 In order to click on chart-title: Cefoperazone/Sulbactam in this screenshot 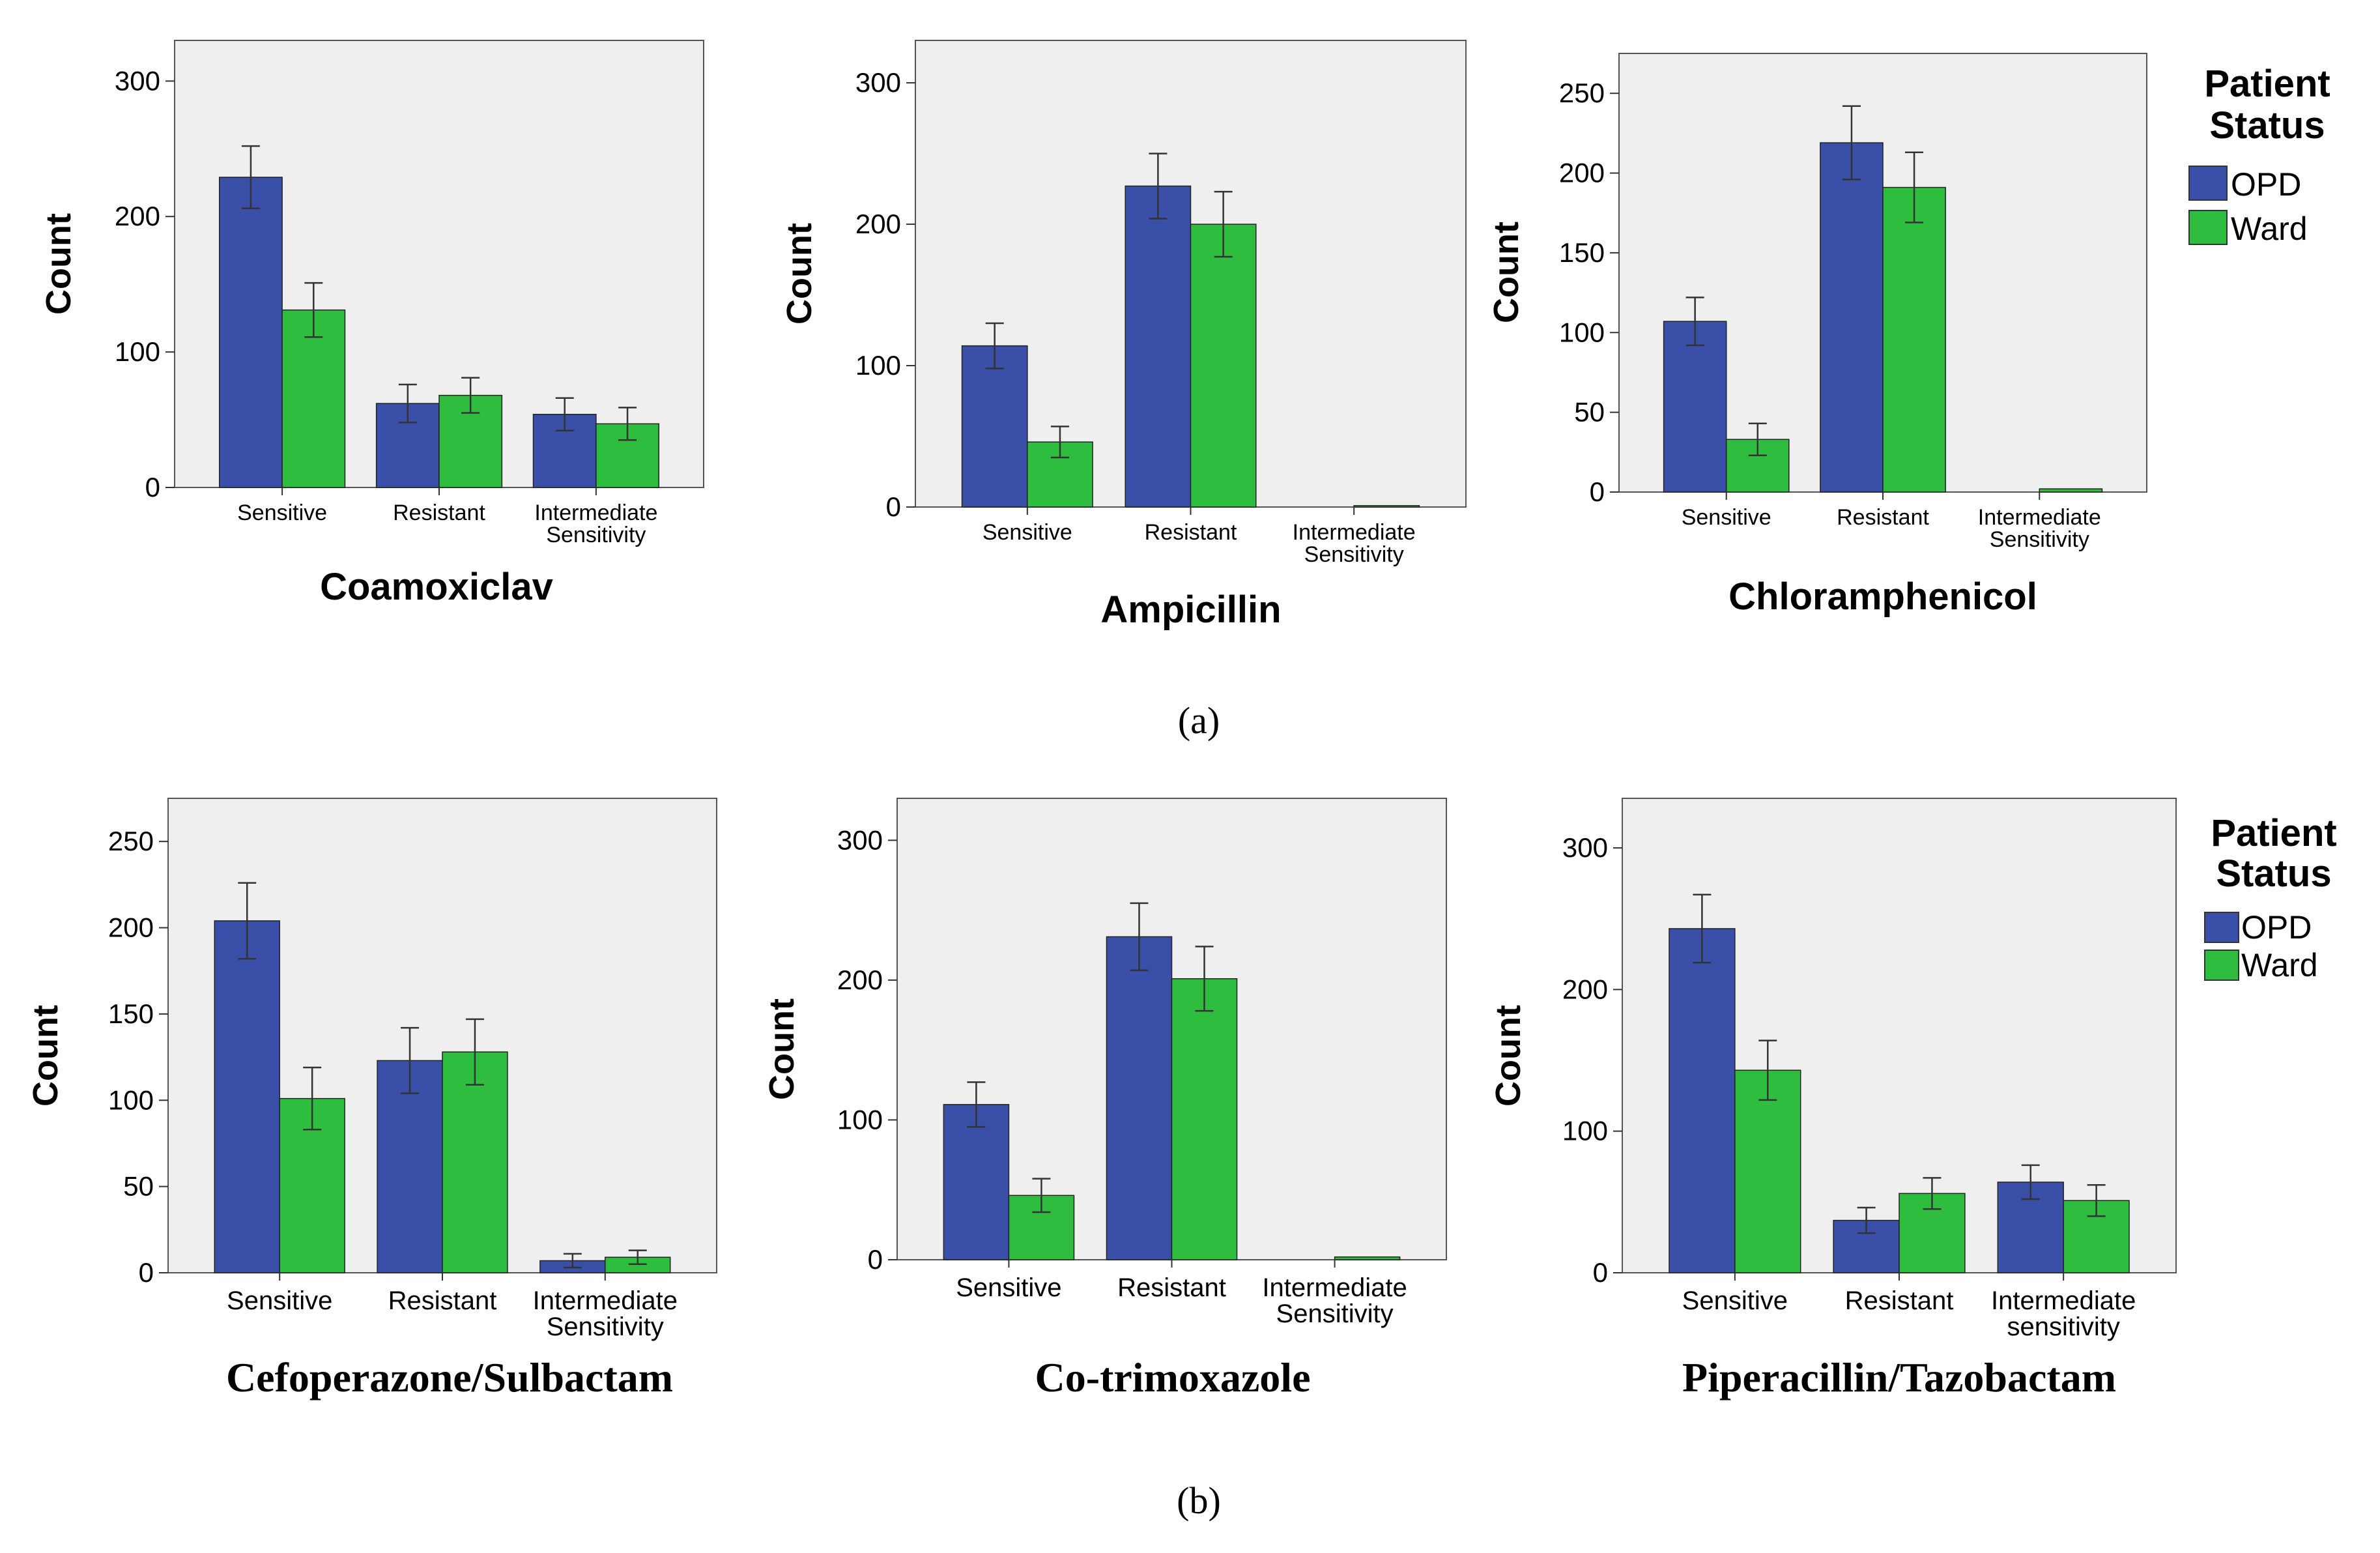, I will do `click(449, 1377)`.